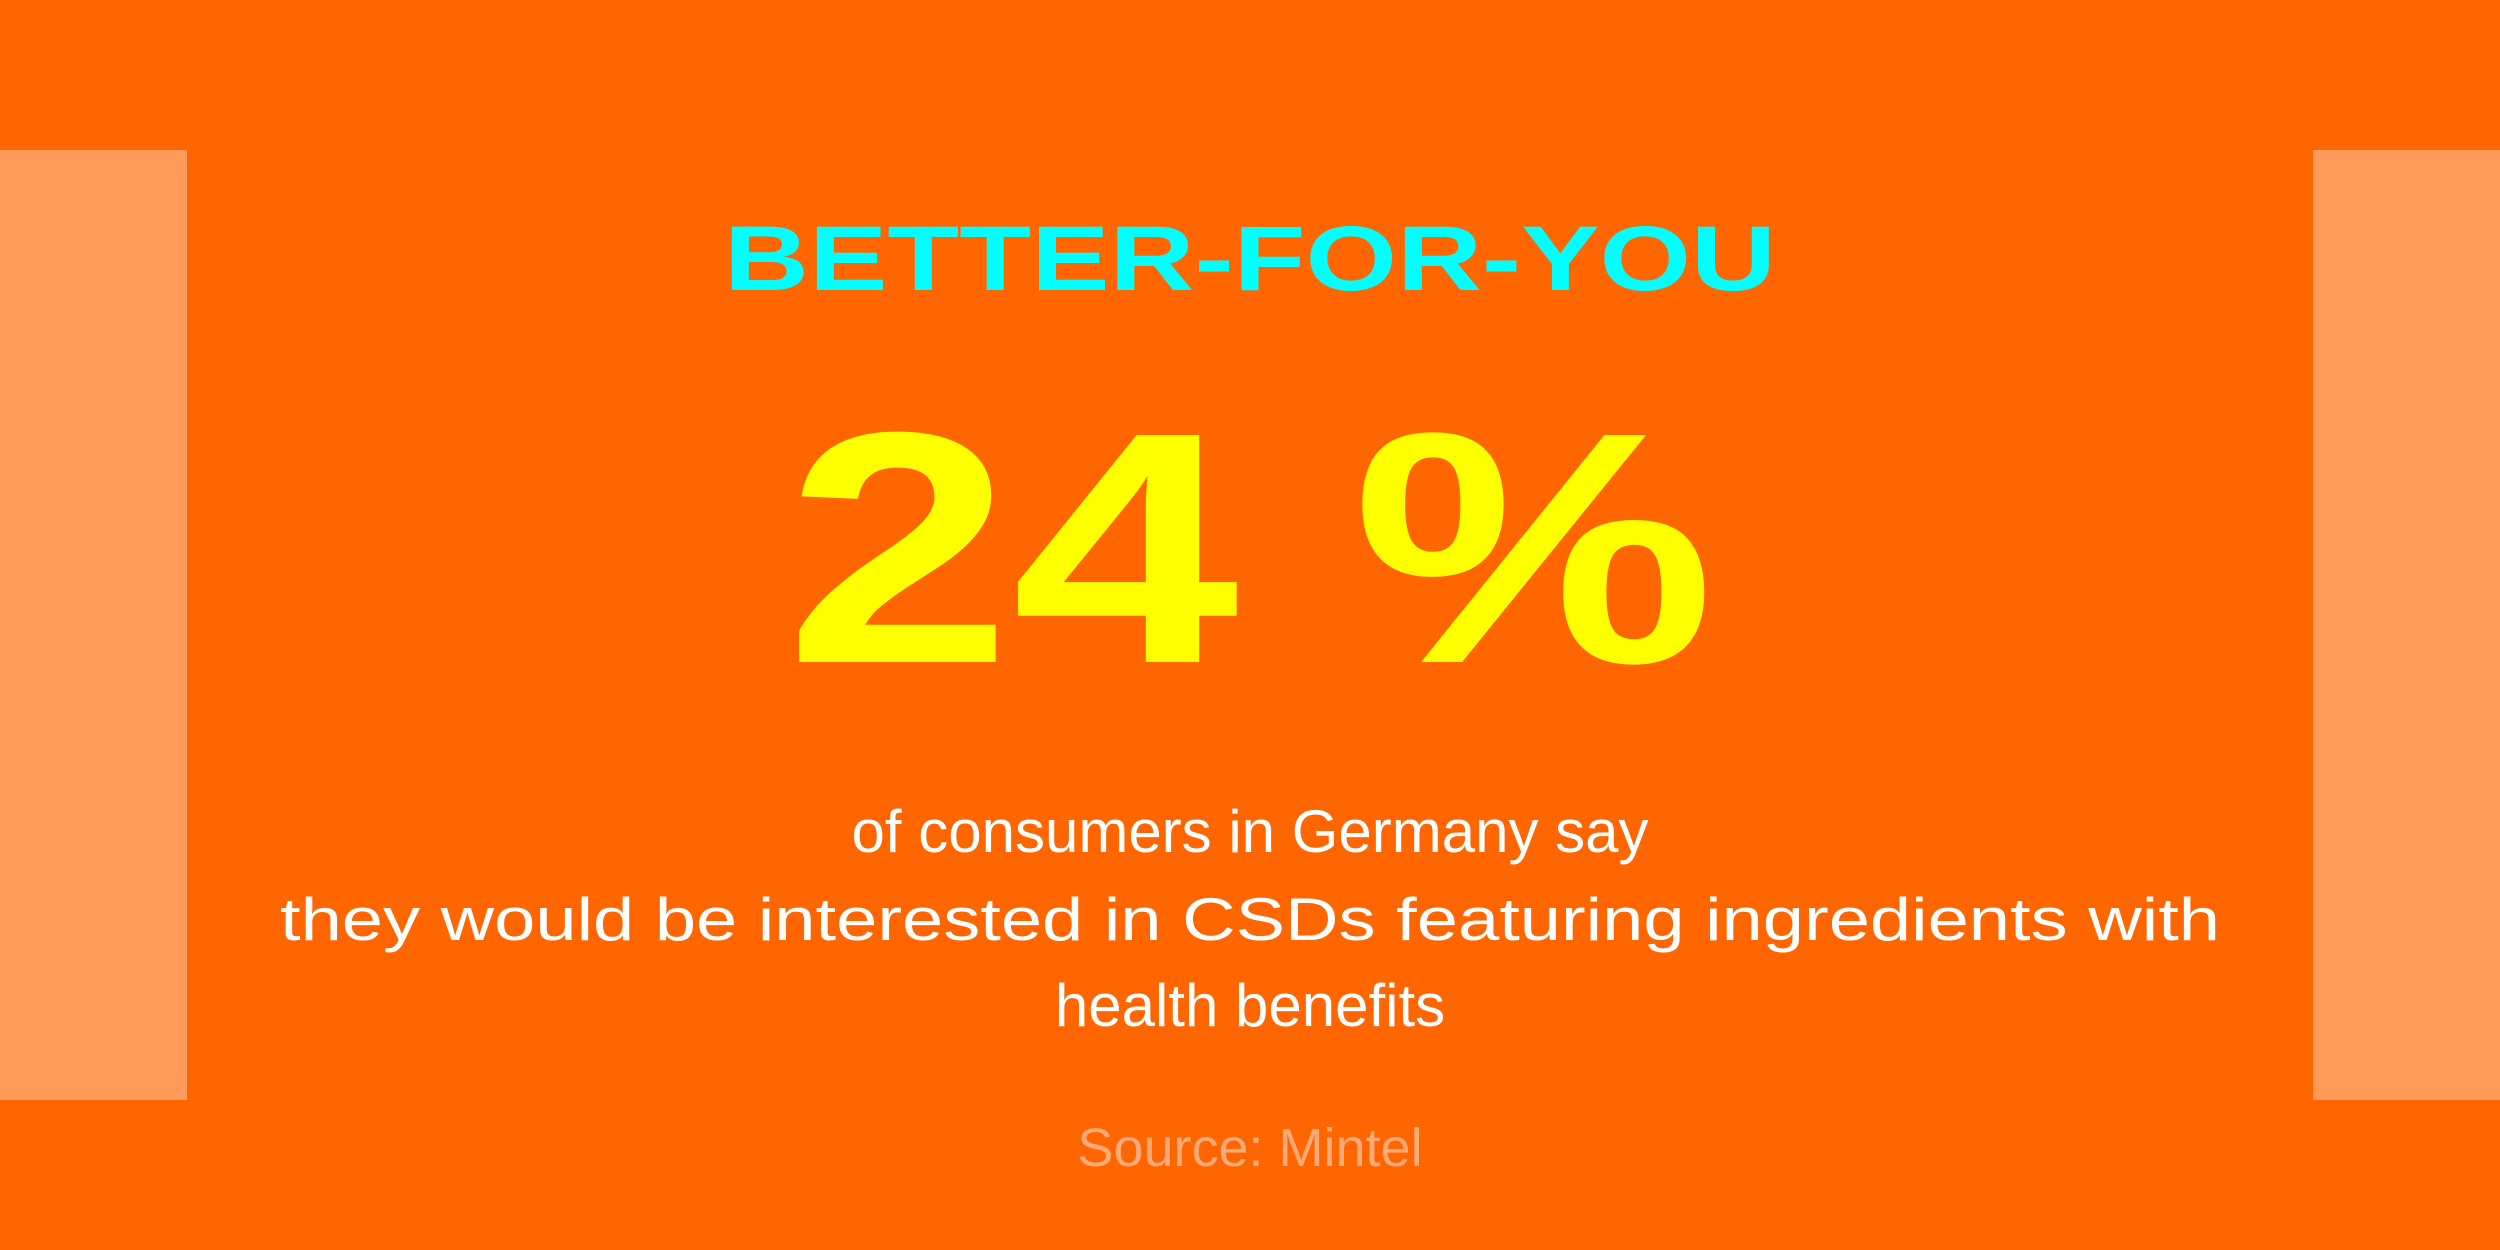 This screenshot has width=2500, height=1250. I want to click on side-panel-right, so click(2406, 625).